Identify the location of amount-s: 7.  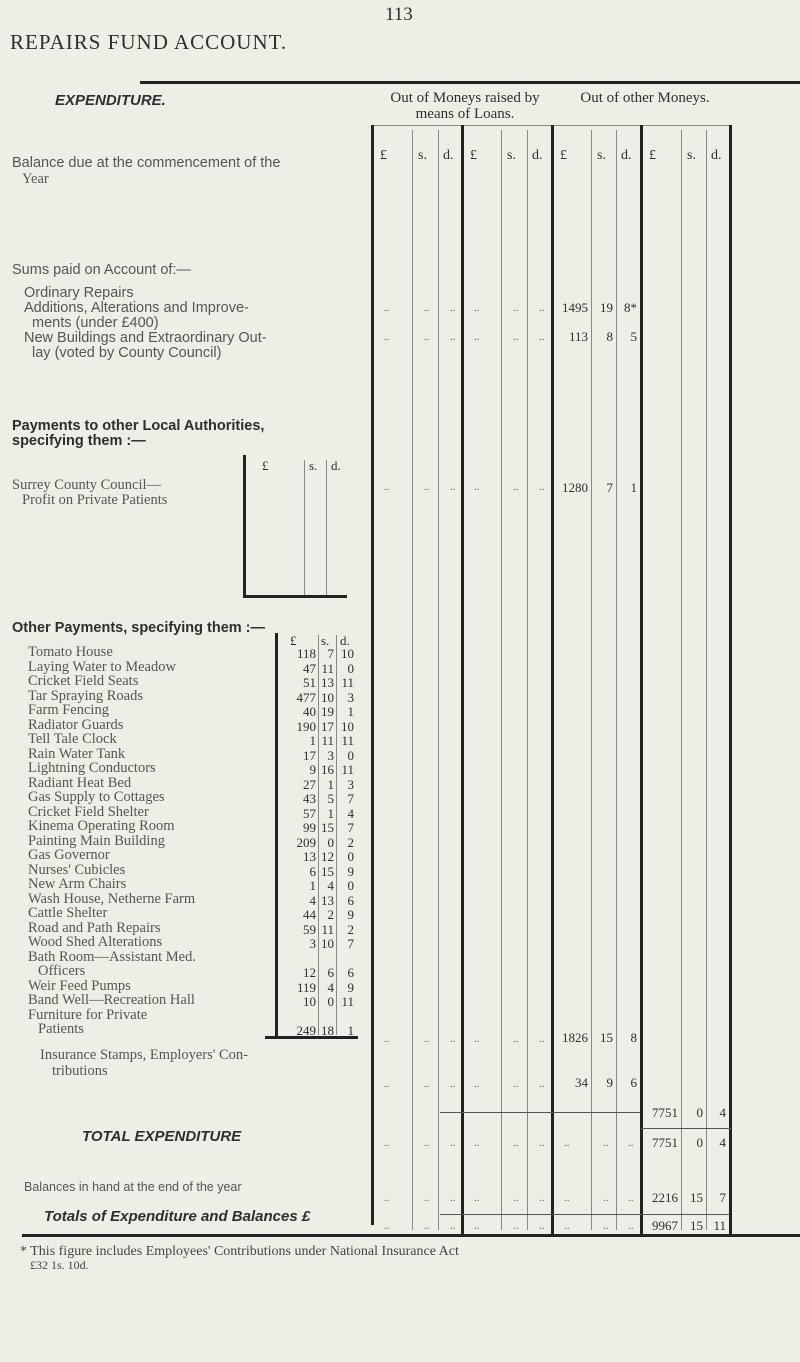
(610, 487).